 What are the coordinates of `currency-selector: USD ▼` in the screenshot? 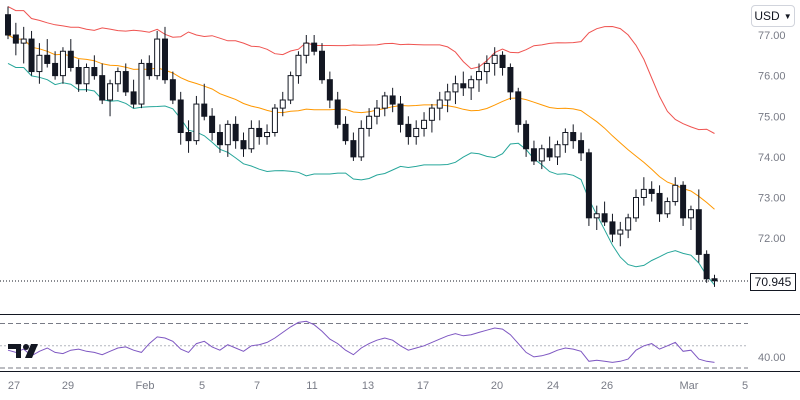 It's located at (773, 16).